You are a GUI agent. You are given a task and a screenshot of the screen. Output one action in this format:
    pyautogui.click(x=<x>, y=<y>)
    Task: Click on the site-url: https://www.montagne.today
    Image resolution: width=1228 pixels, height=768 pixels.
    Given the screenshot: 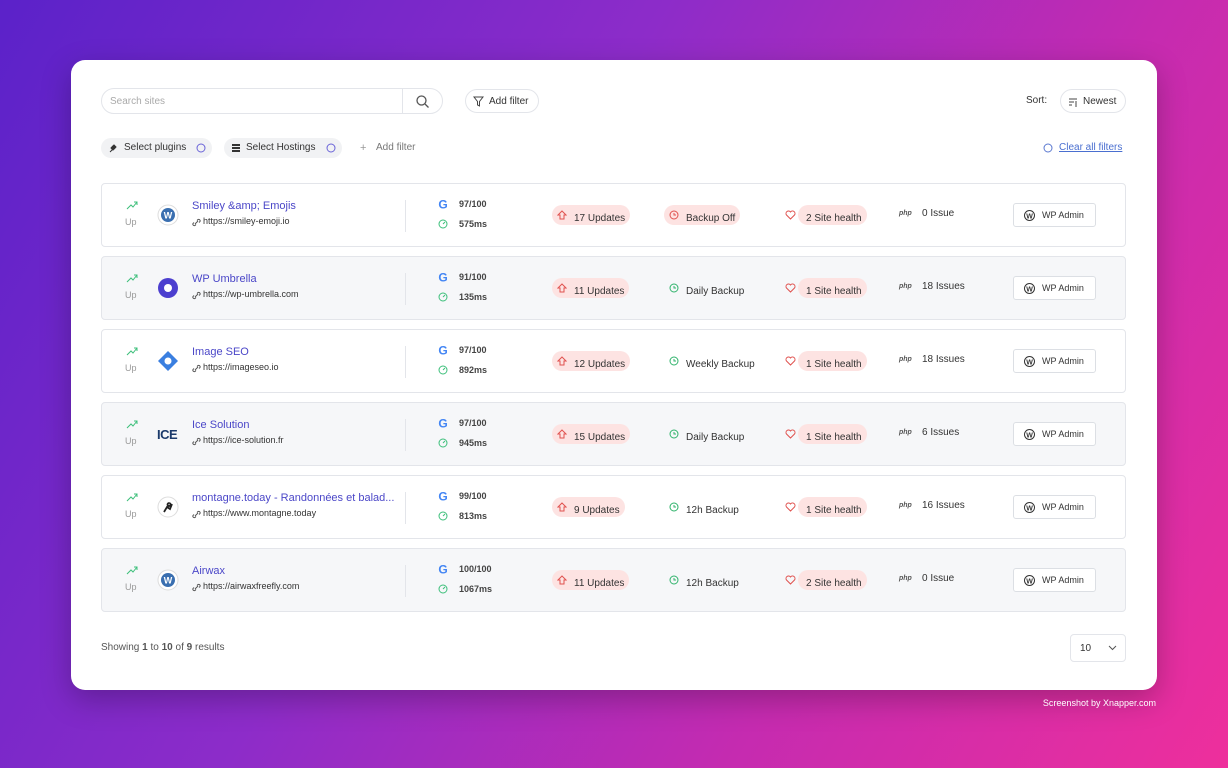 What is the action you would take?
    pyautogui.click(x=260, y=513)
    